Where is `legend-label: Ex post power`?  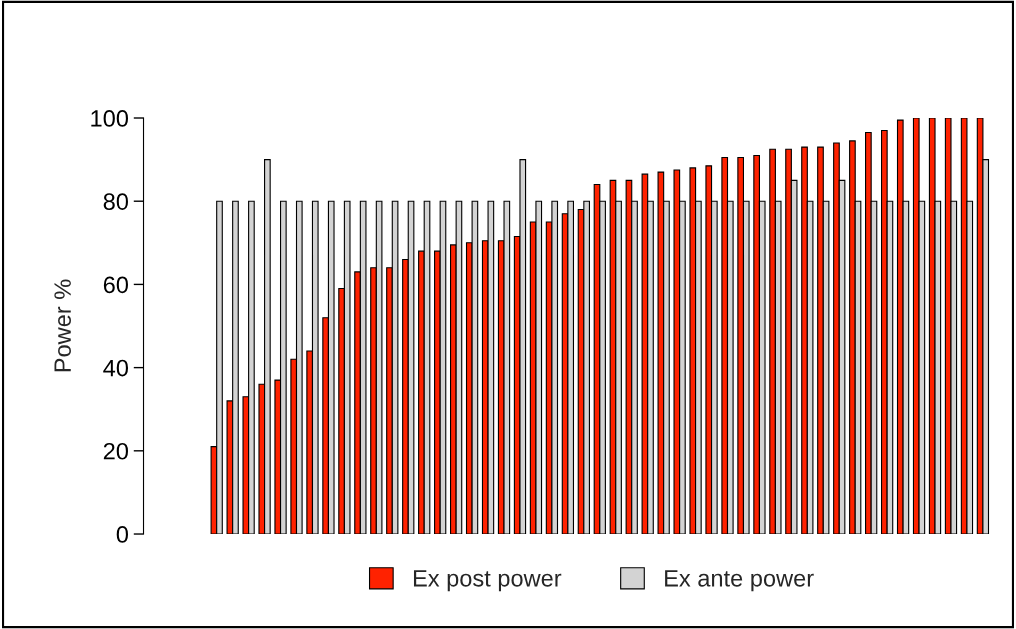 legend-label: Ex post power is located at coordinates (487, 581).